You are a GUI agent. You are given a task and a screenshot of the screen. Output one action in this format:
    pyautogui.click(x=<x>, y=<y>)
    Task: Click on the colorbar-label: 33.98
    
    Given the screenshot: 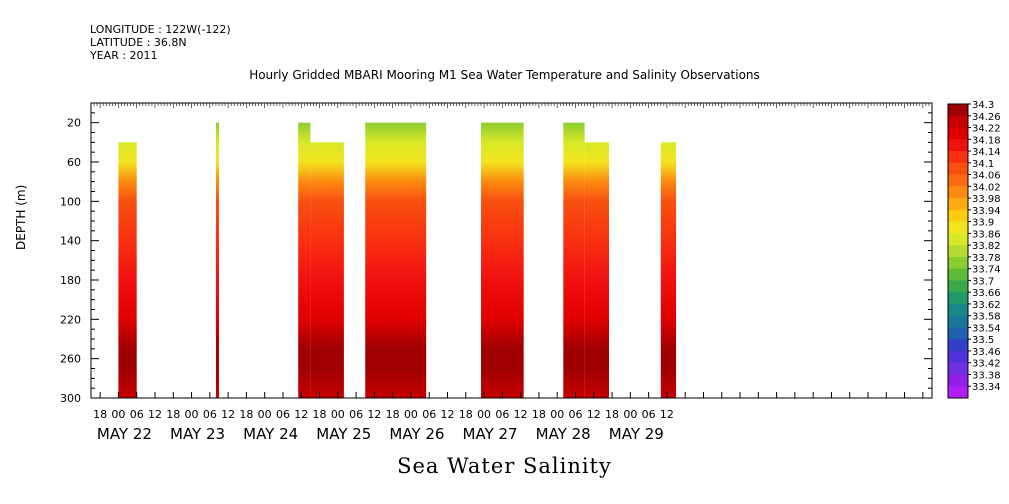 What is the action you would take?
    pyautogui.click(x=986, y=199)
    